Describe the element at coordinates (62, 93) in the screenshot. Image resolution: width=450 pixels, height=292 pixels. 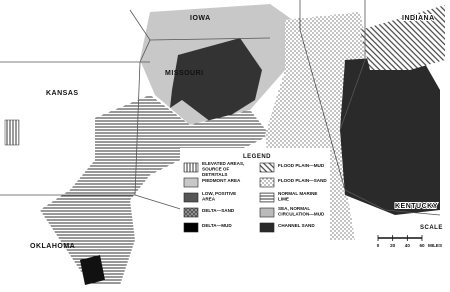
I see `state-label: KANSAS` at that location.